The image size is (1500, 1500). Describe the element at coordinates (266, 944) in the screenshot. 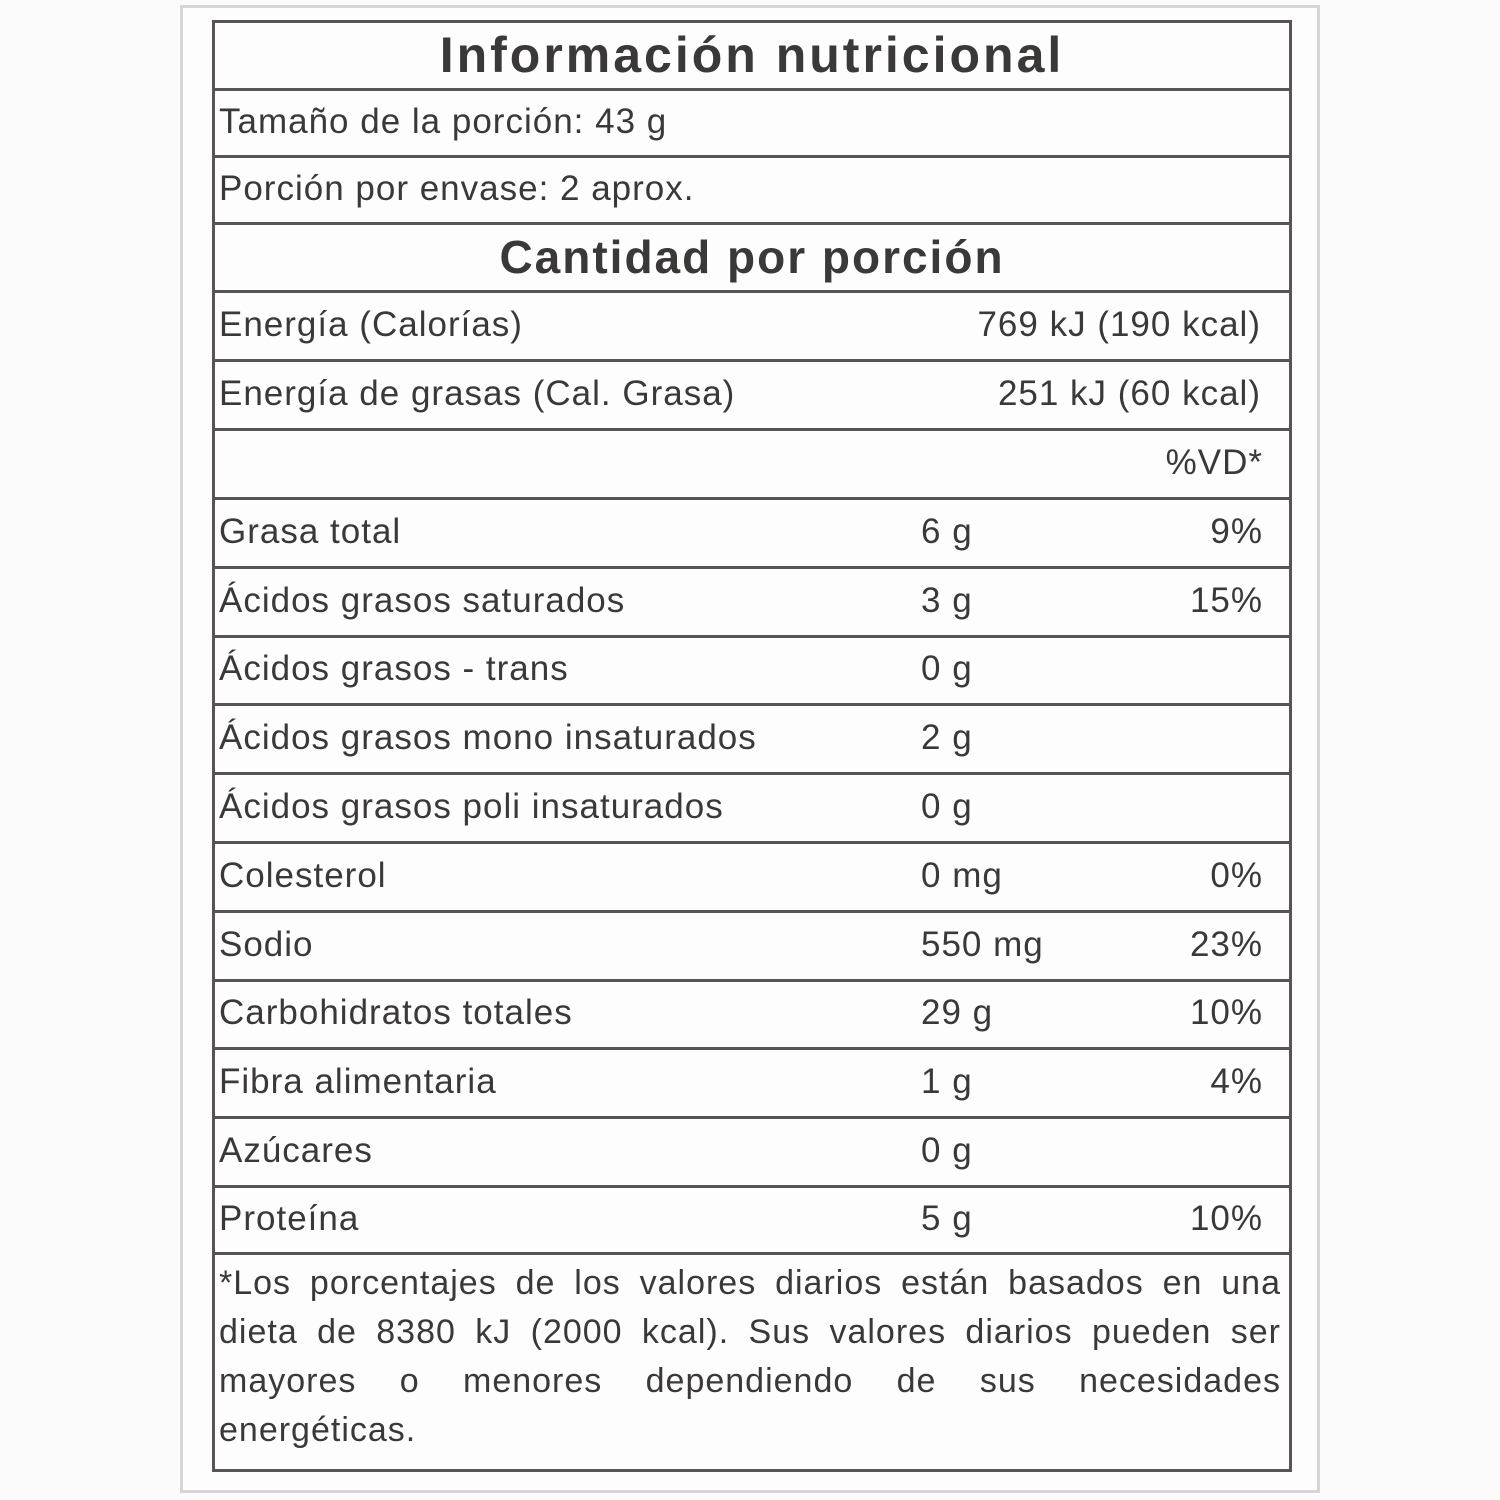

I see `nutrient-name: Sodio` at that location.